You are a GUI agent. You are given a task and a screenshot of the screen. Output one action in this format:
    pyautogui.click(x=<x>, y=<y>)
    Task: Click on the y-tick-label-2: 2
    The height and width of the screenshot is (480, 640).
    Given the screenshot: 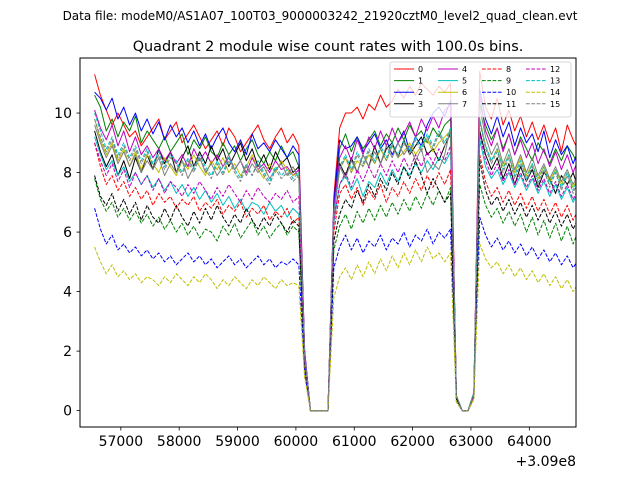 What is the action you would take?
    pyautogui.click(x=67, y=352)
    